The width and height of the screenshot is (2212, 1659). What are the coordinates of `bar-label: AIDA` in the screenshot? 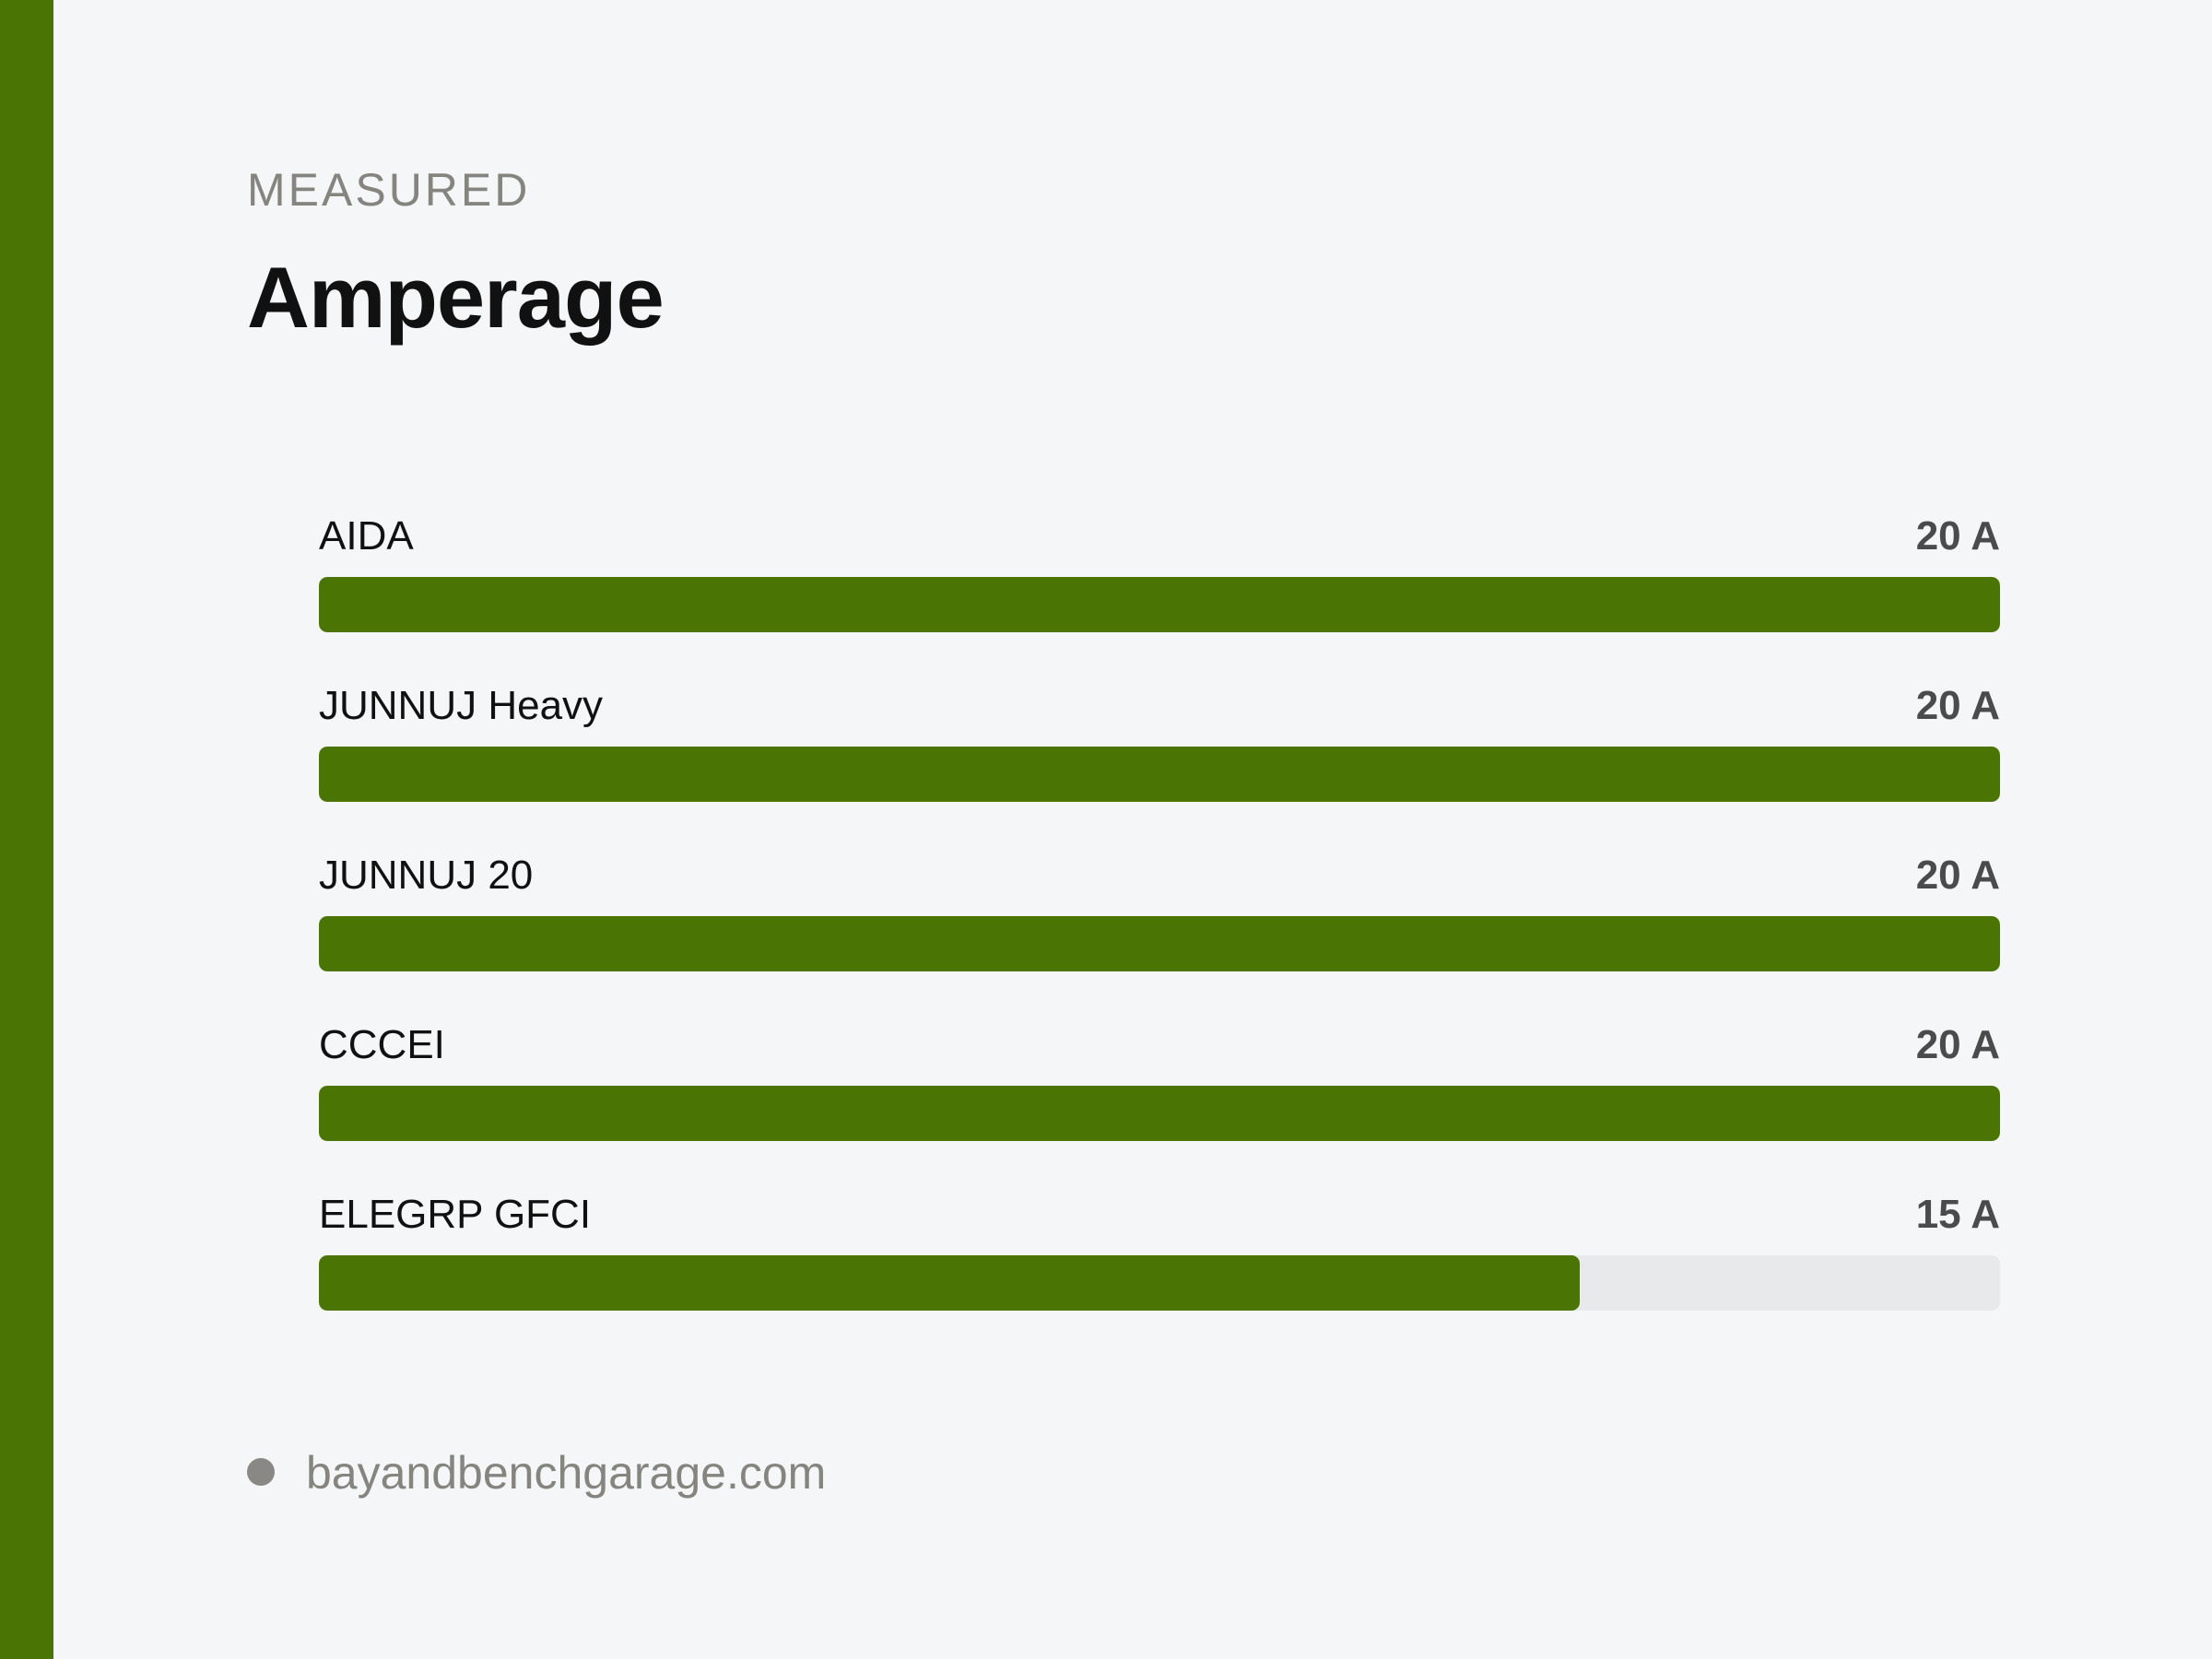 It's located at (366, 536).